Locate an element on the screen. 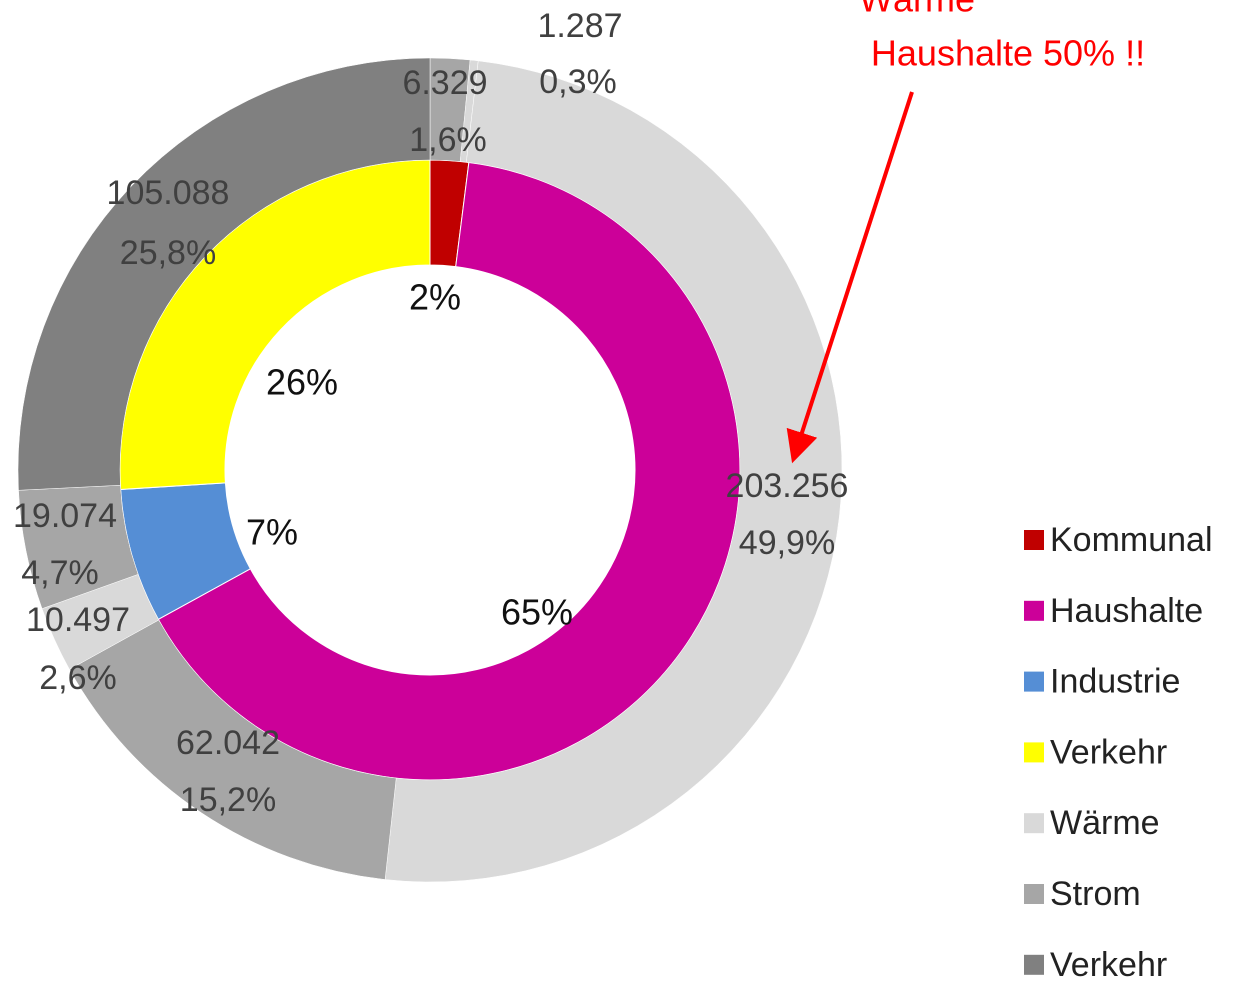 The image size is (1252, 983). percent-label: 49,9% is located at coordinates (787, 543).